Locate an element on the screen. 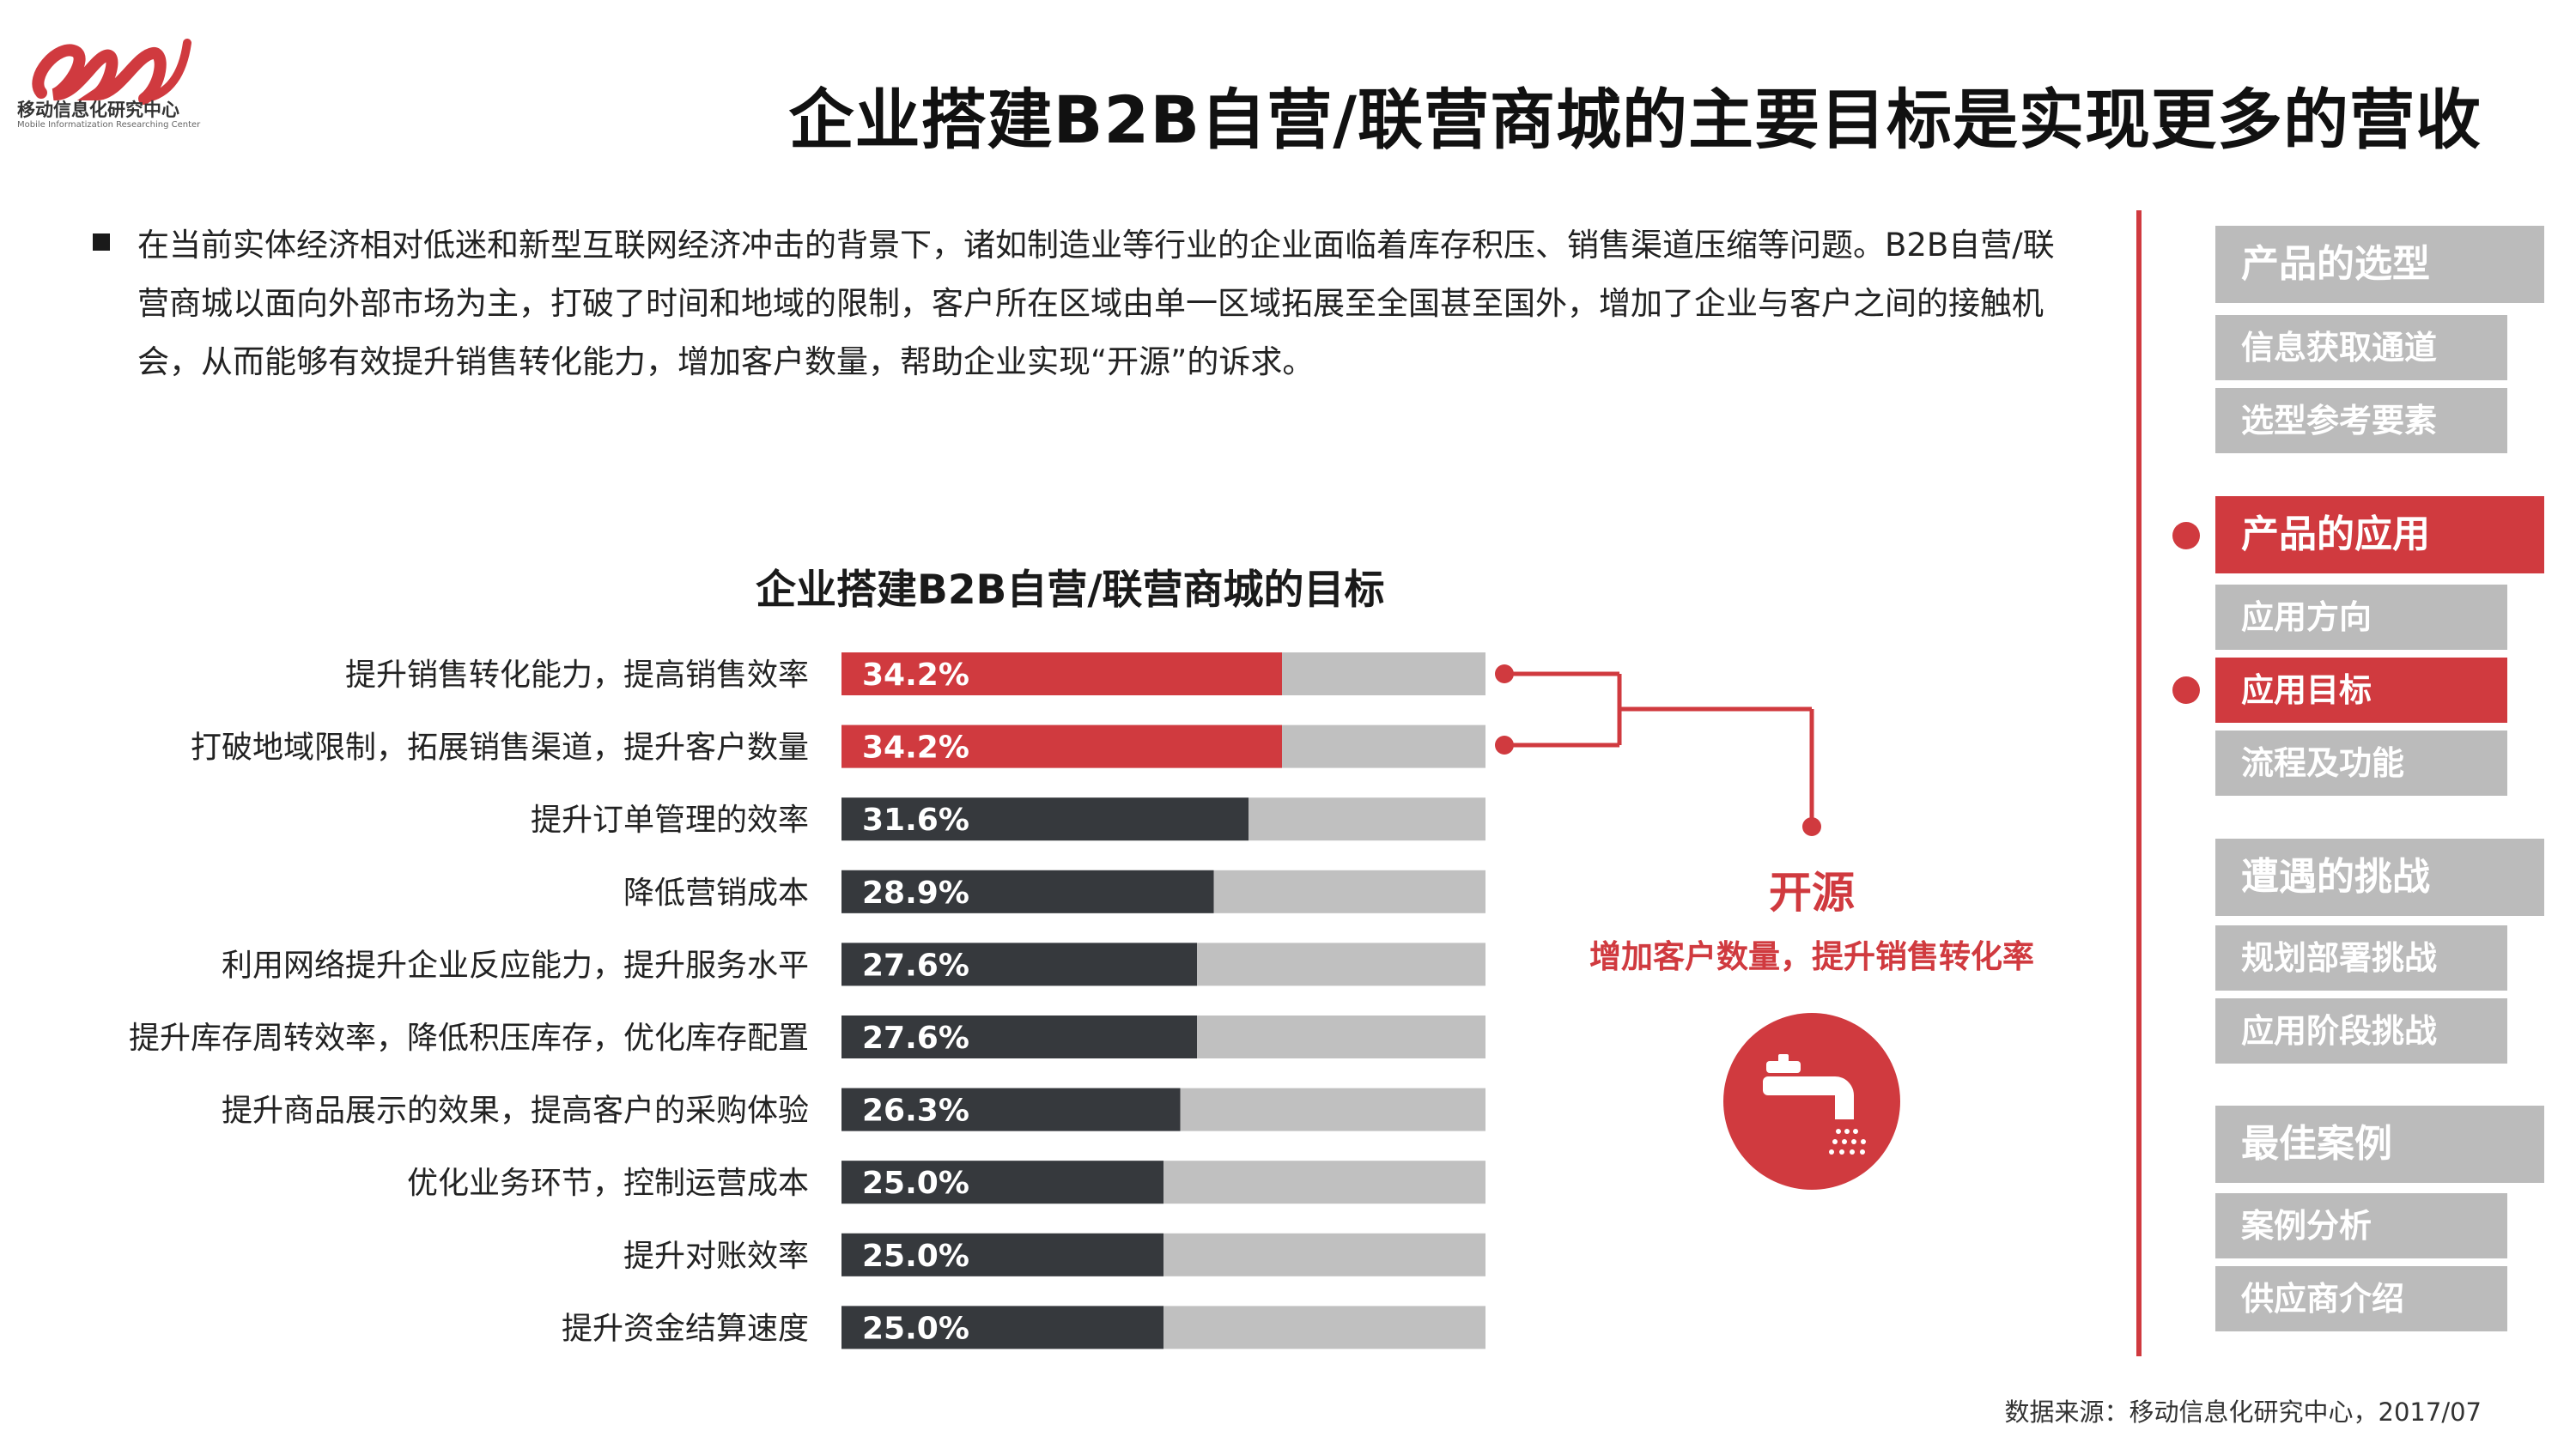 This screenshot has height=1449, width=2576. brand-logo is located at coordinates (112, 72).